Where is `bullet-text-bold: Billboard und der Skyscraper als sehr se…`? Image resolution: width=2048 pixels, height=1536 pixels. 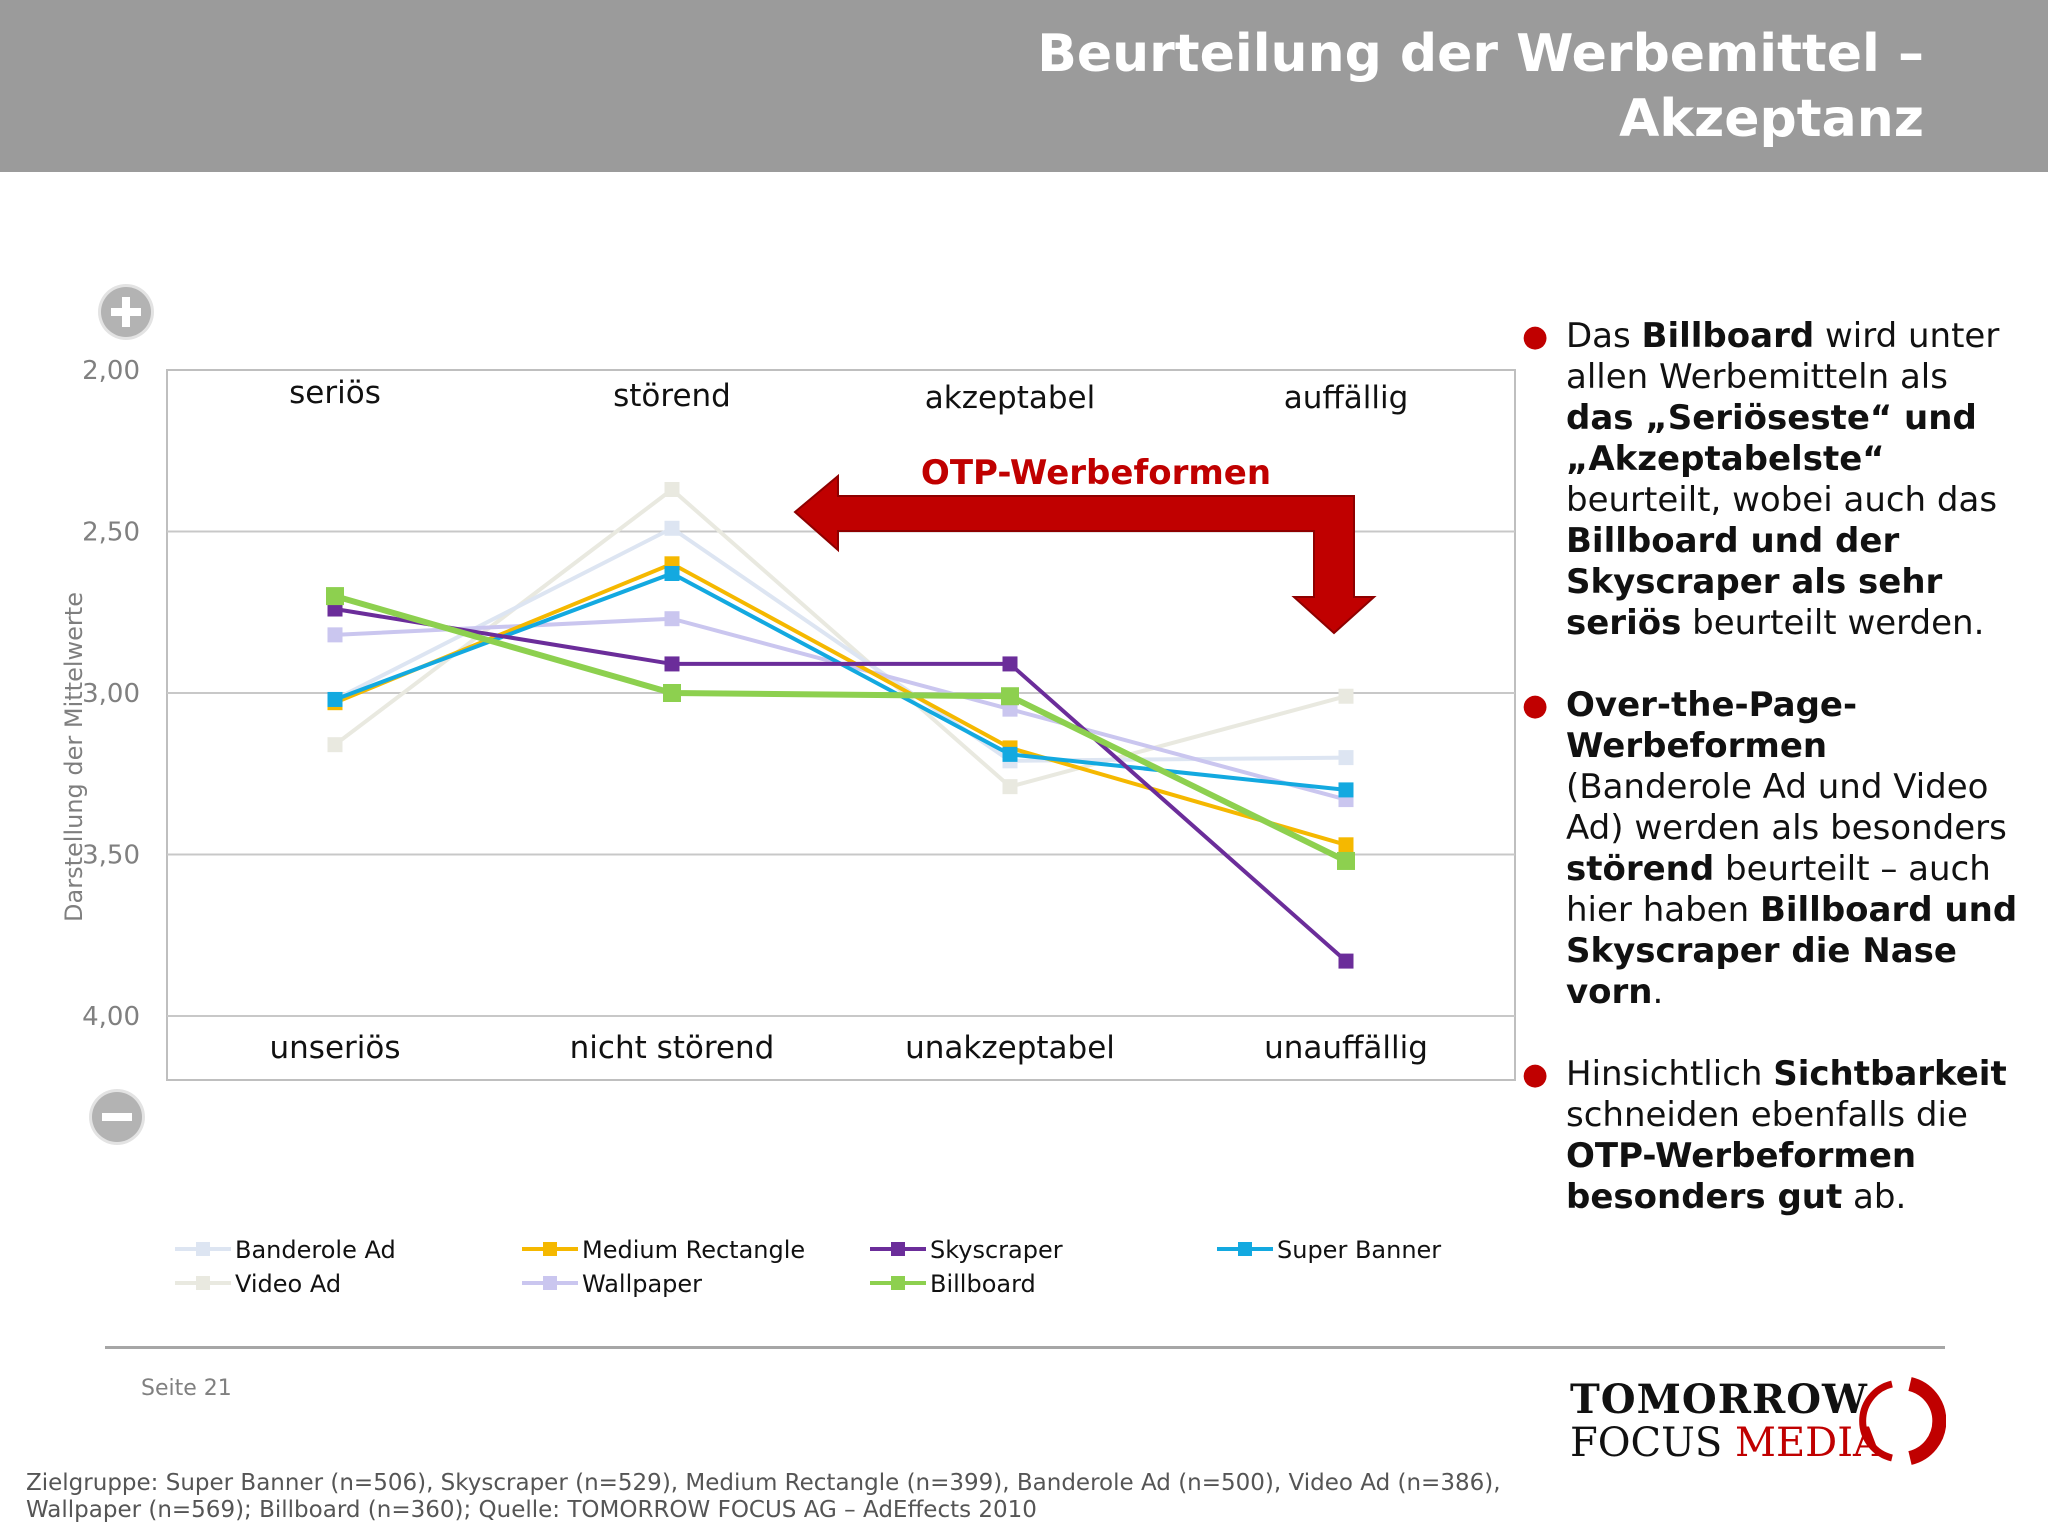
bullet-text-bold: Billboard und der Skyscraper als sehr se… is located at coordinates (1754, 582).